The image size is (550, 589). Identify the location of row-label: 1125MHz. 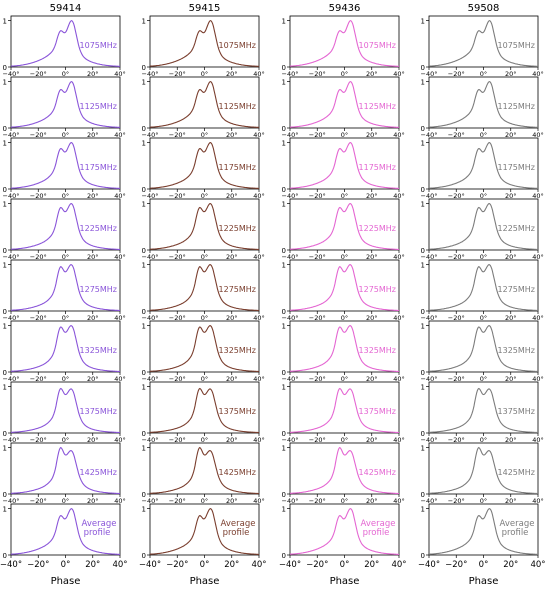
(237, 106).